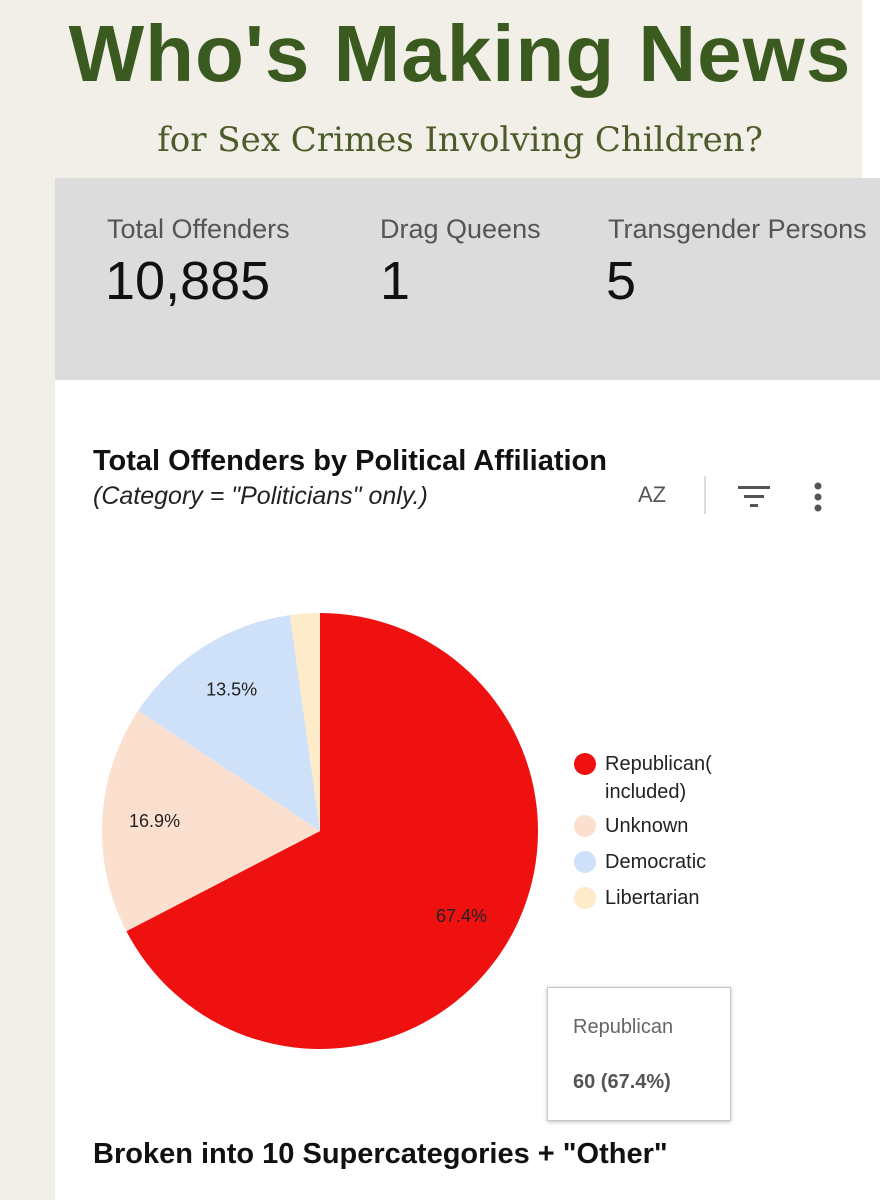 The width and height of the screenshot is (880, 1200). I want to click on data-label: 67.4%, so click(461, 916).